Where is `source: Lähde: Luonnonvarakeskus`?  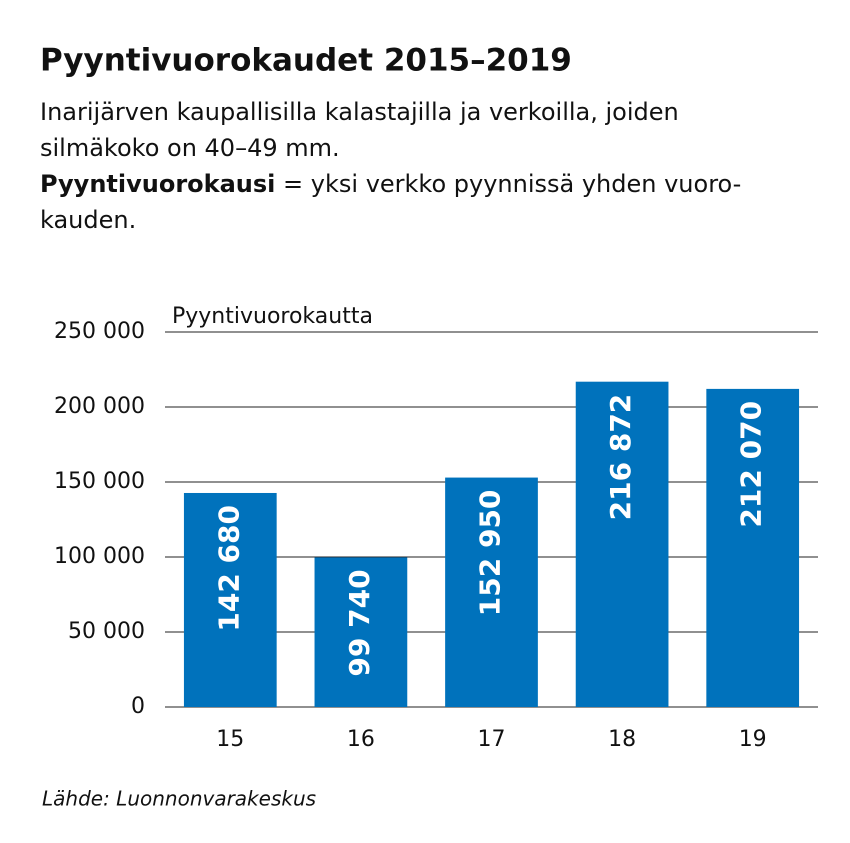 source: Lähde: Luonnonvarakeskus is located at coordinates (179, 799).